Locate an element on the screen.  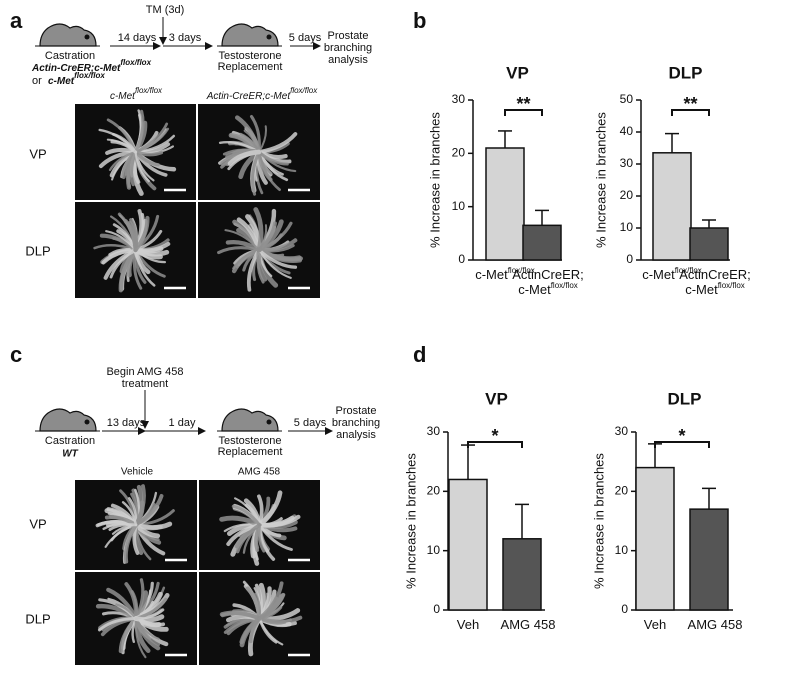
label: WT is located at coordinates (70, 454).